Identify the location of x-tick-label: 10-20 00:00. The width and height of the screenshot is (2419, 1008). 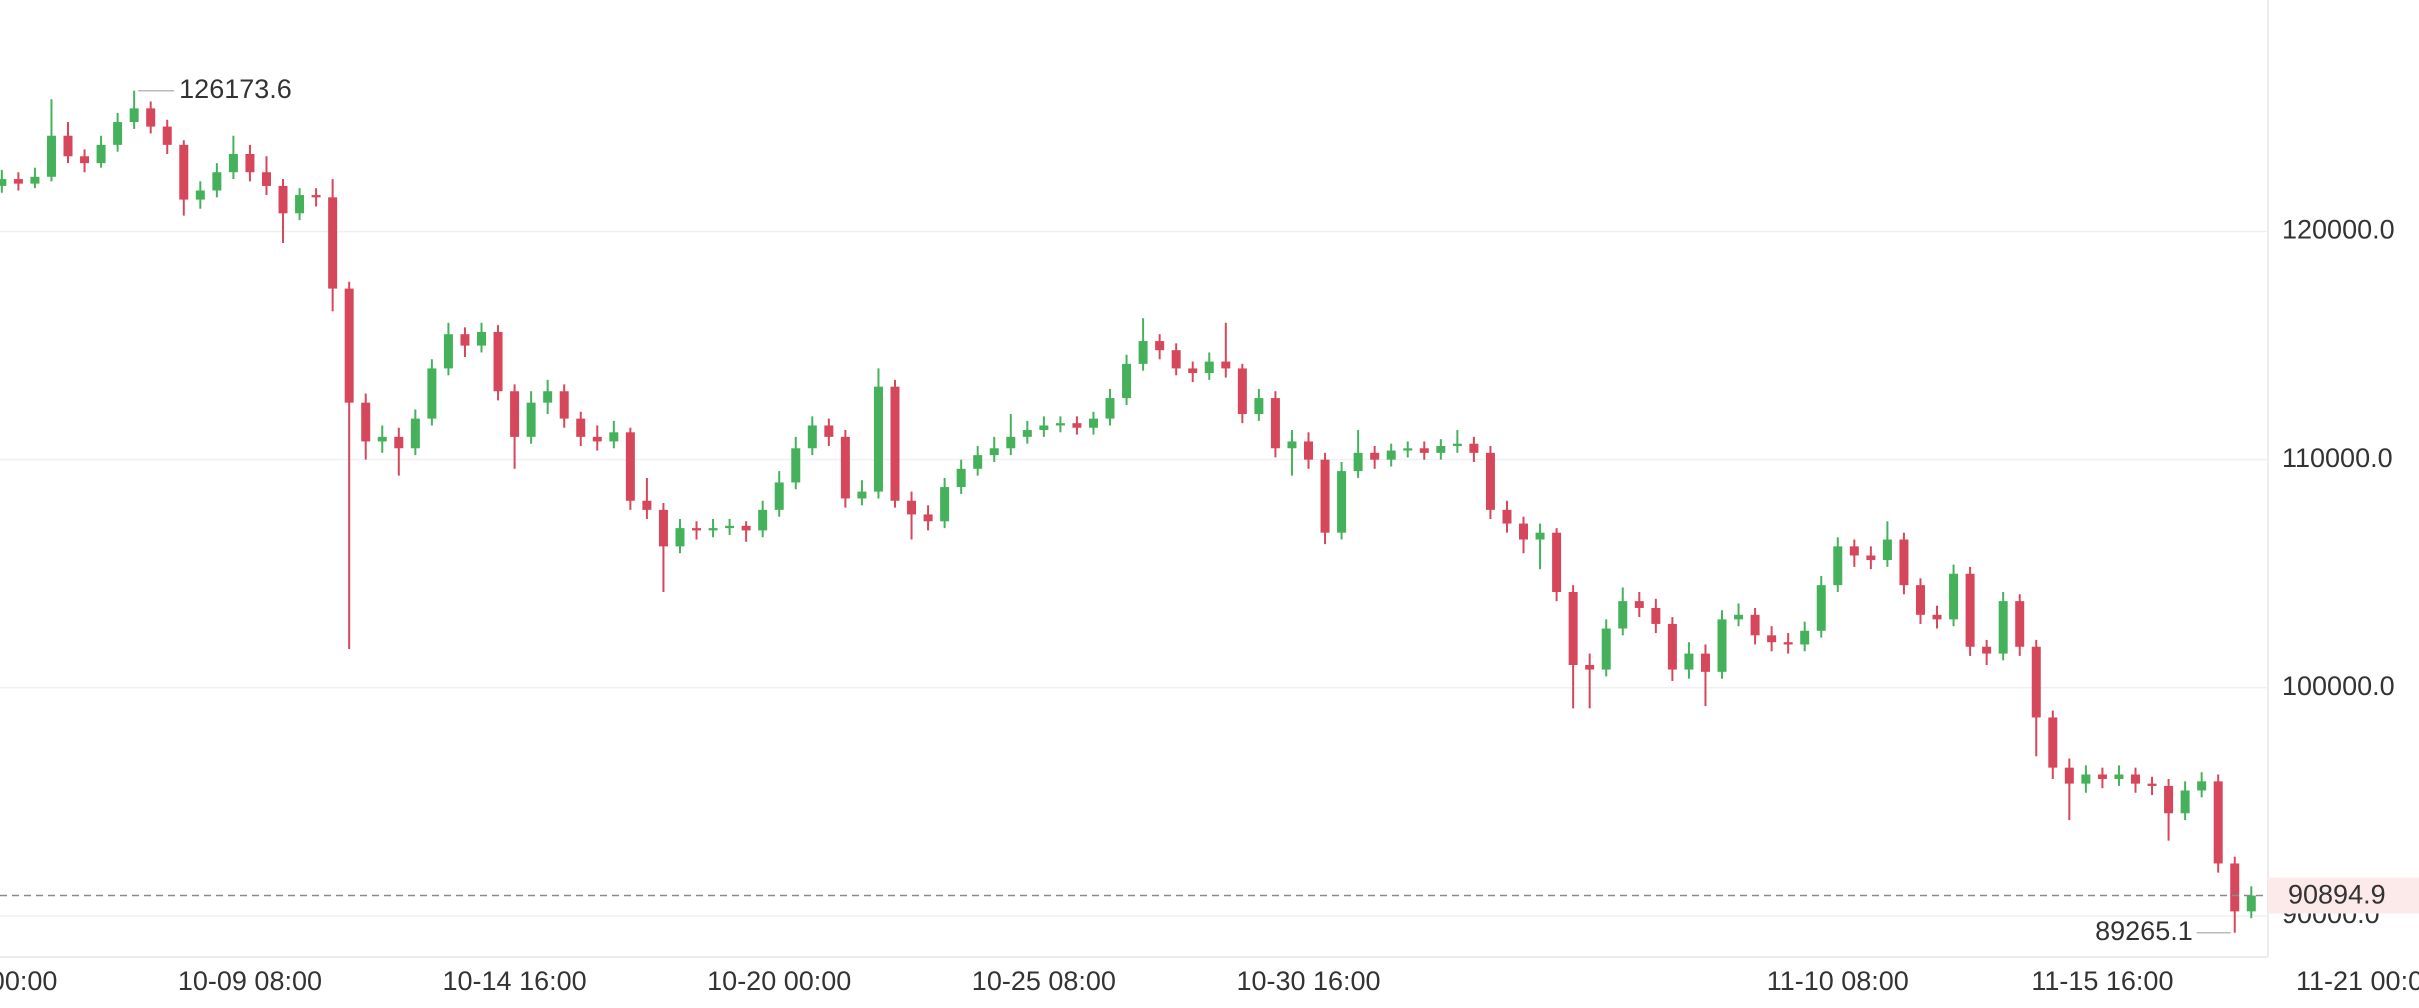
(779, 981).